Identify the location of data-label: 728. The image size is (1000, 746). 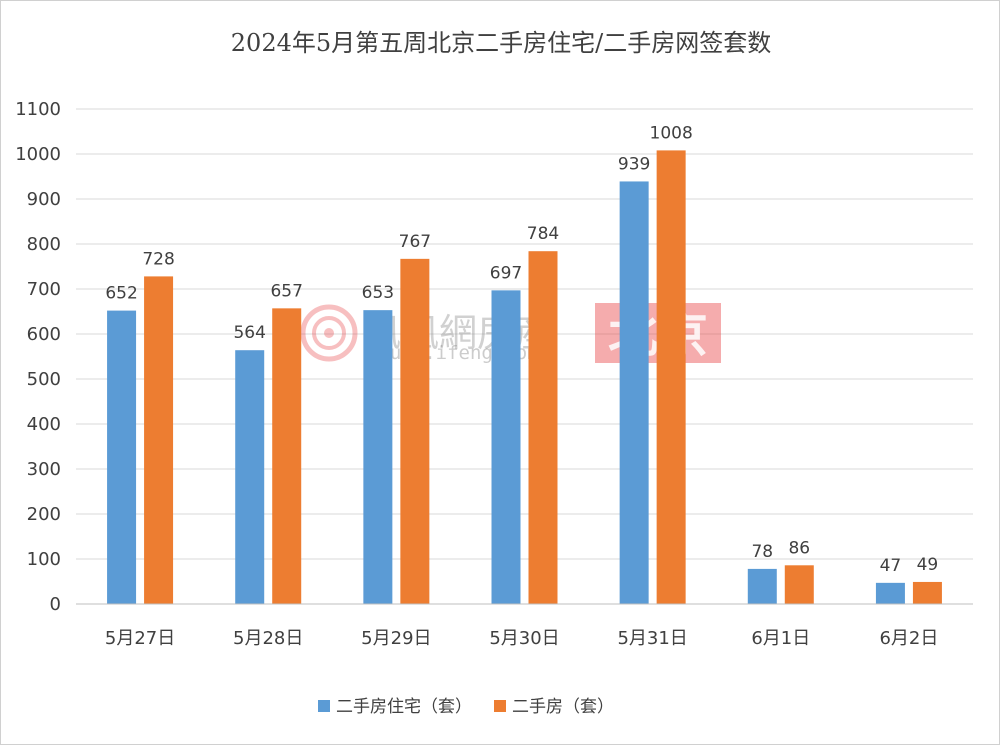
(158, 259).